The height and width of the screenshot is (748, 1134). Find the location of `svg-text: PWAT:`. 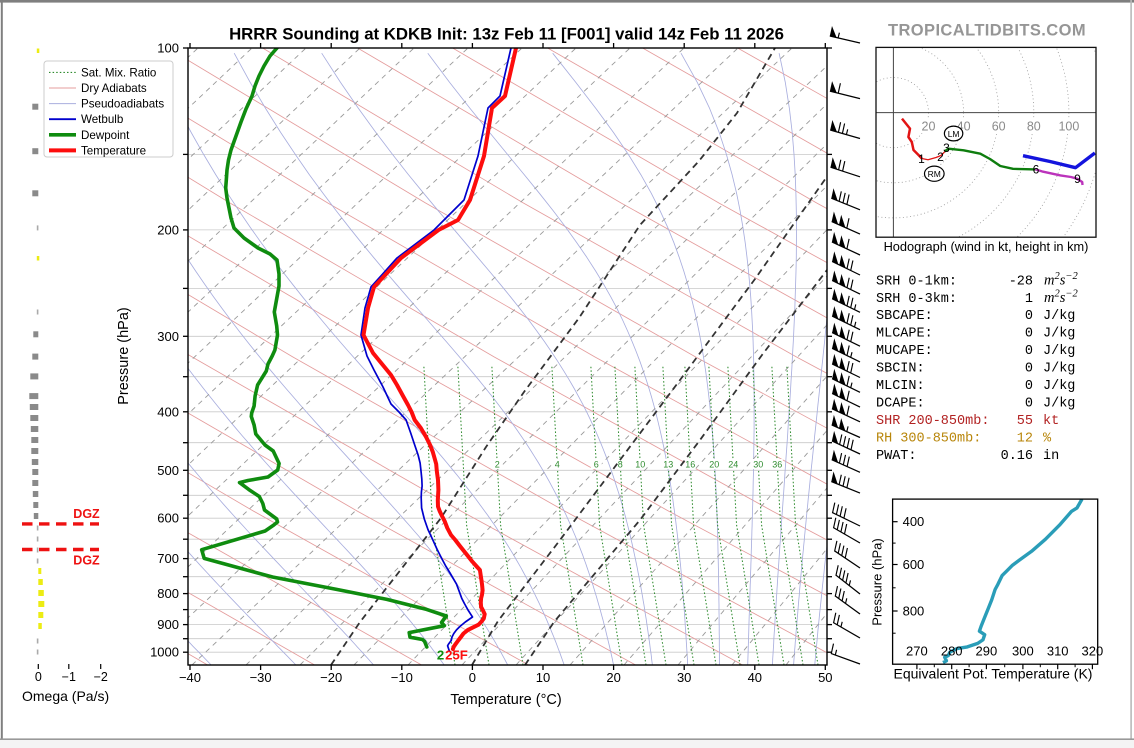

svg-text: PWAT: is located at coordinates (896, 456).